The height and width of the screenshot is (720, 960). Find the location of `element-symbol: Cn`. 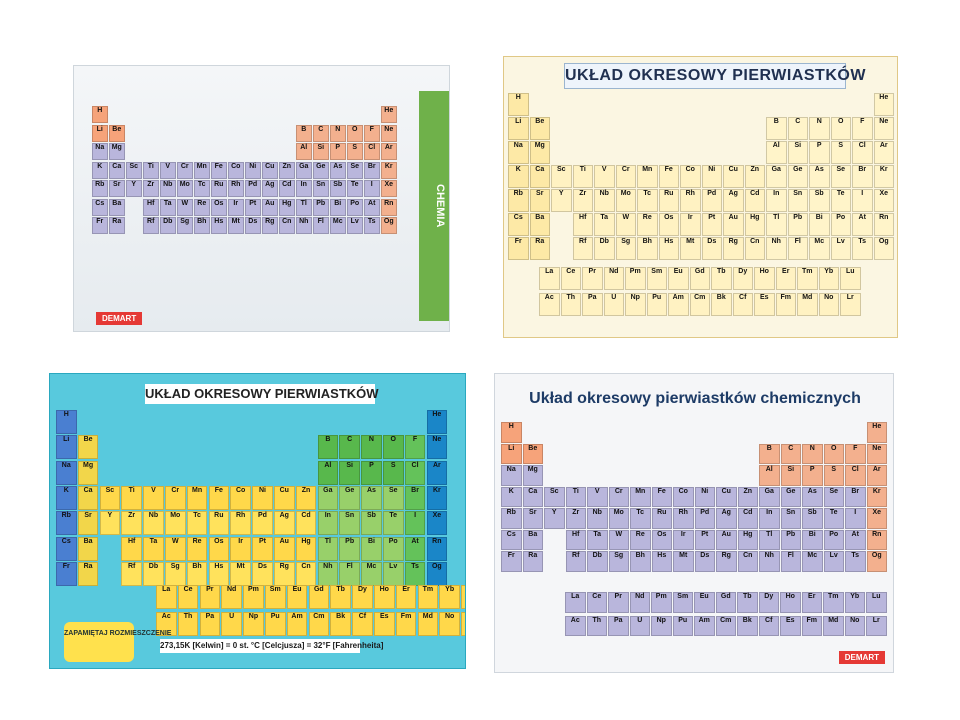

element-symbol: Cn is located at coordinates (306, 566).